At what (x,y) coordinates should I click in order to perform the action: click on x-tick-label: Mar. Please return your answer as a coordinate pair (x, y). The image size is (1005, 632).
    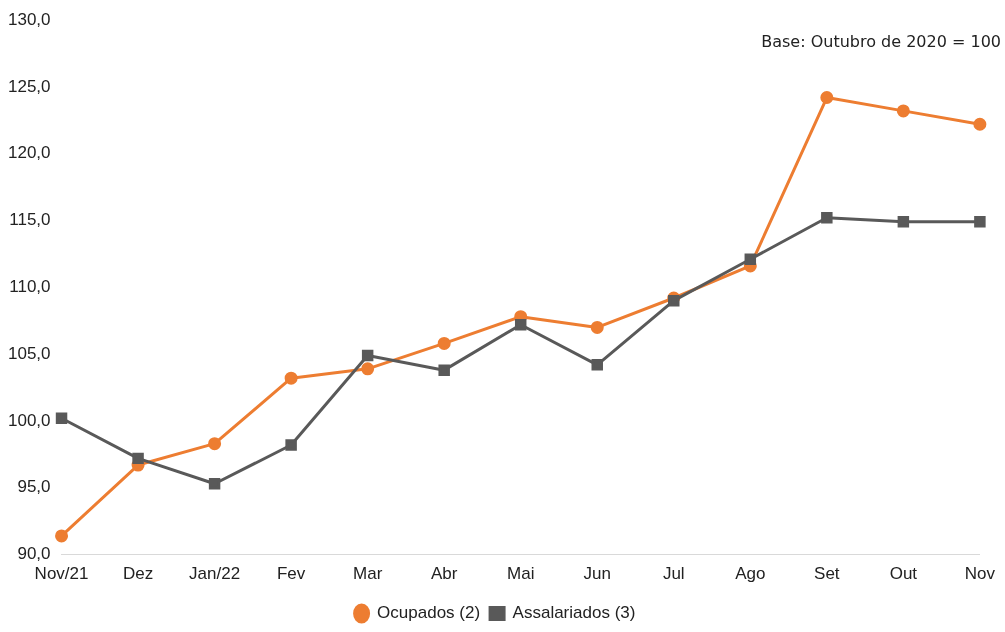
    Looking at the image, I should click on (368, 574).